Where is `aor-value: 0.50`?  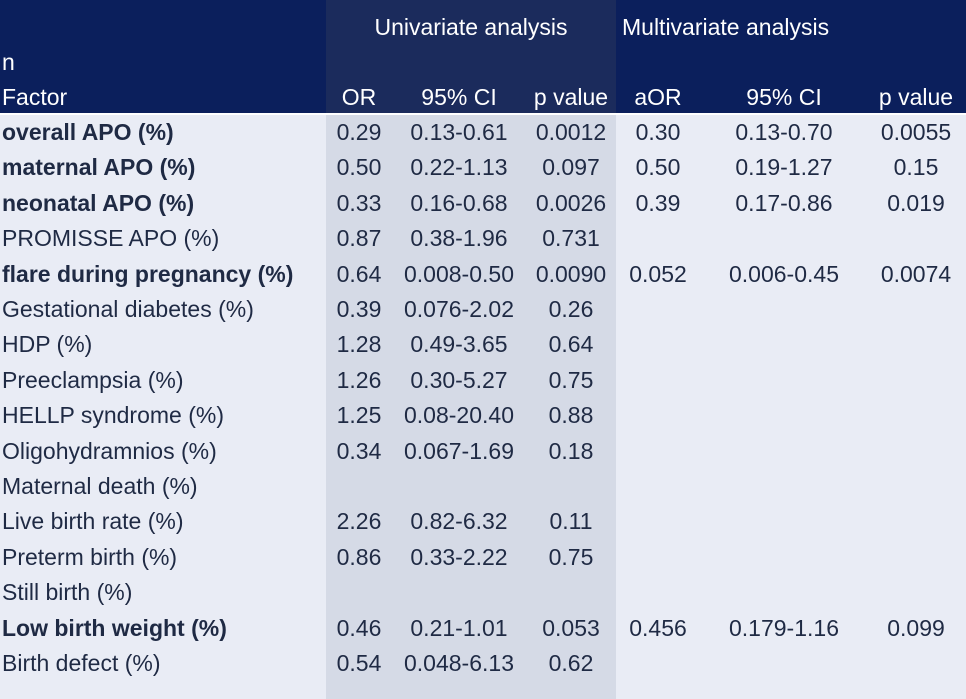
aor-value: 0.50 is located at coordinates (658, 167).